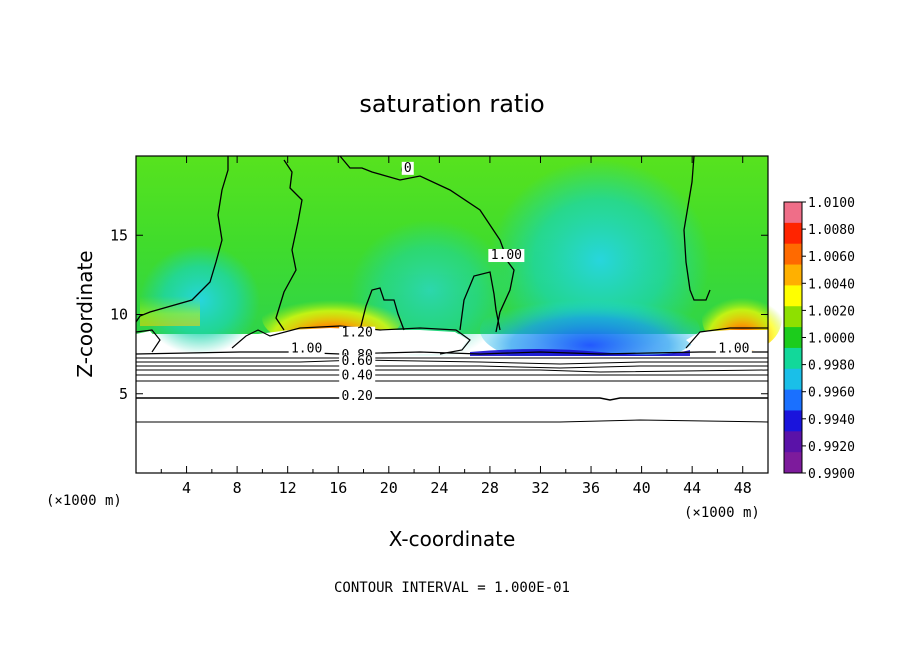  Describe the element at coordinates (692, 488) in the screenshot. I see `x-tick-label: 44` at that location.